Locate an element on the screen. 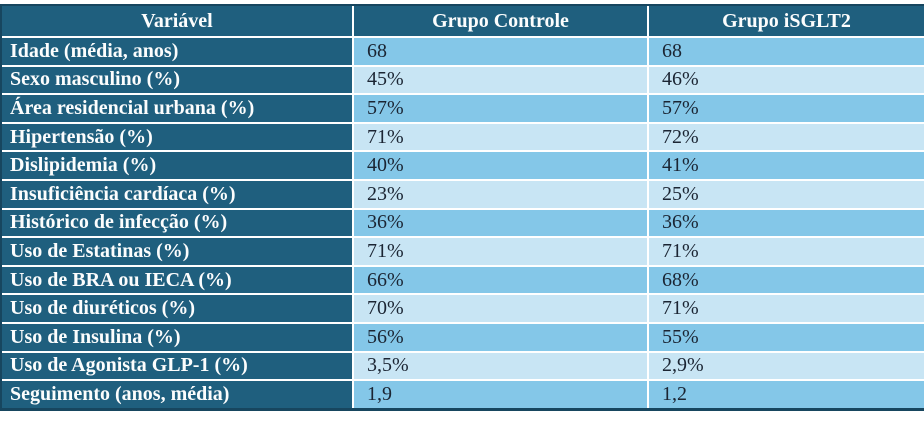  cell-grupo-controle: 66% is located at coordinates (500, 280).